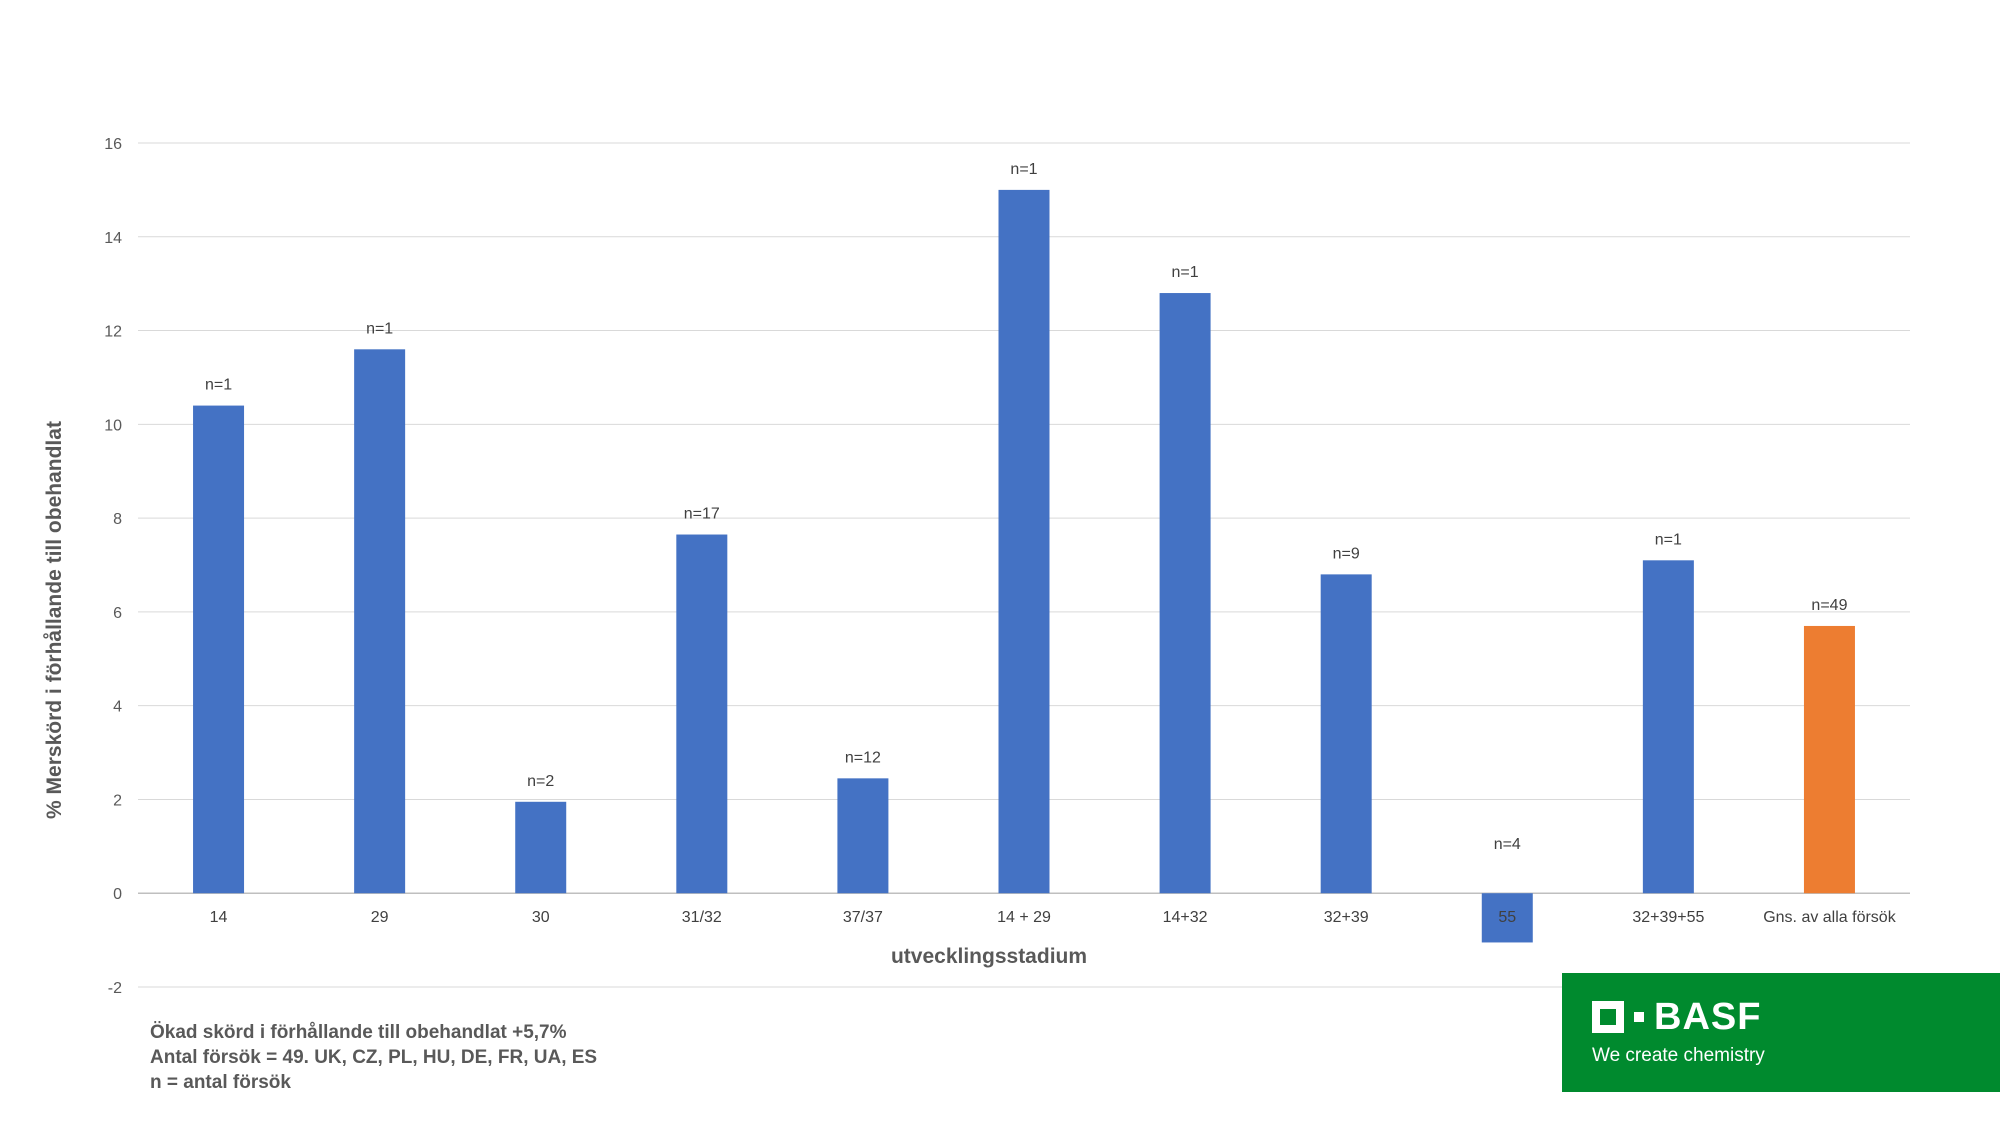 The height and width of the screenshot is (1125, 2000). Describe the element at coordinates (702, 917) in the screenshot. I see `category-label: 31/32` at that location.